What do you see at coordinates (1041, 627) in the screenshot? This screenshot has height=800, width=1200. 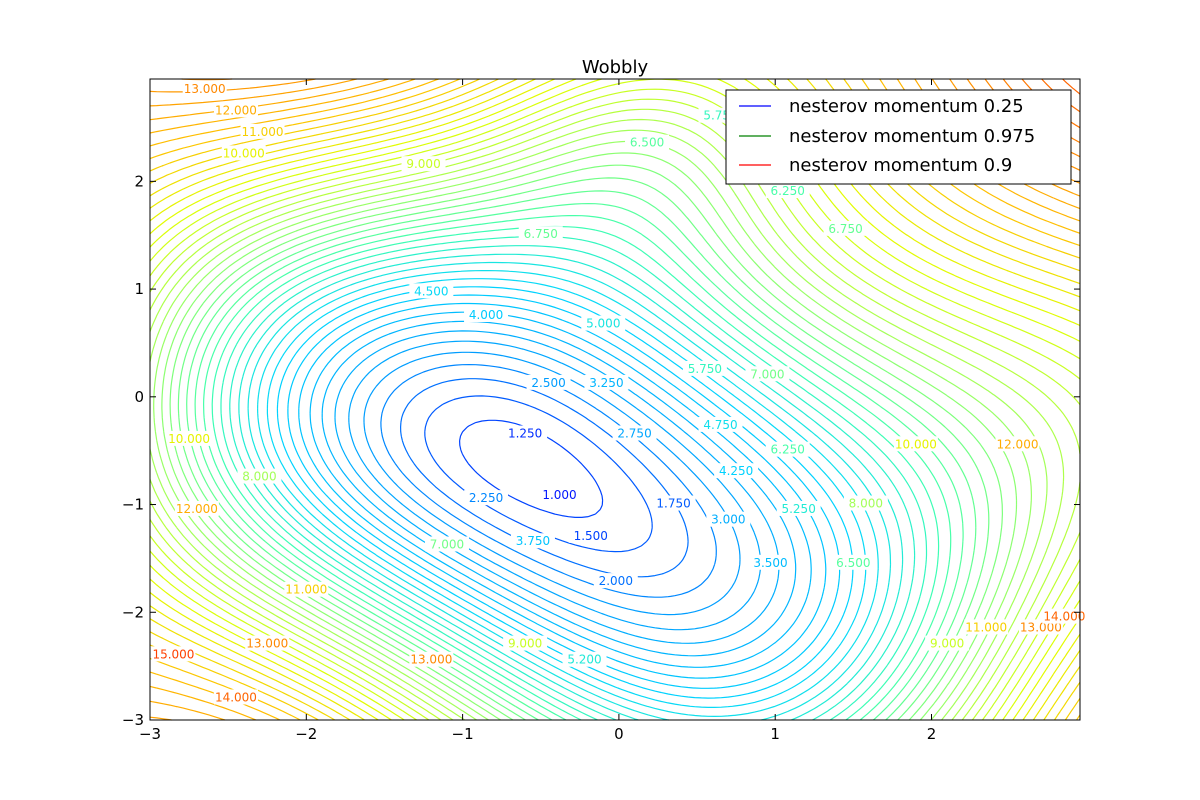 I see `contour-label: 13.000` at bounding box center [1041, 627].